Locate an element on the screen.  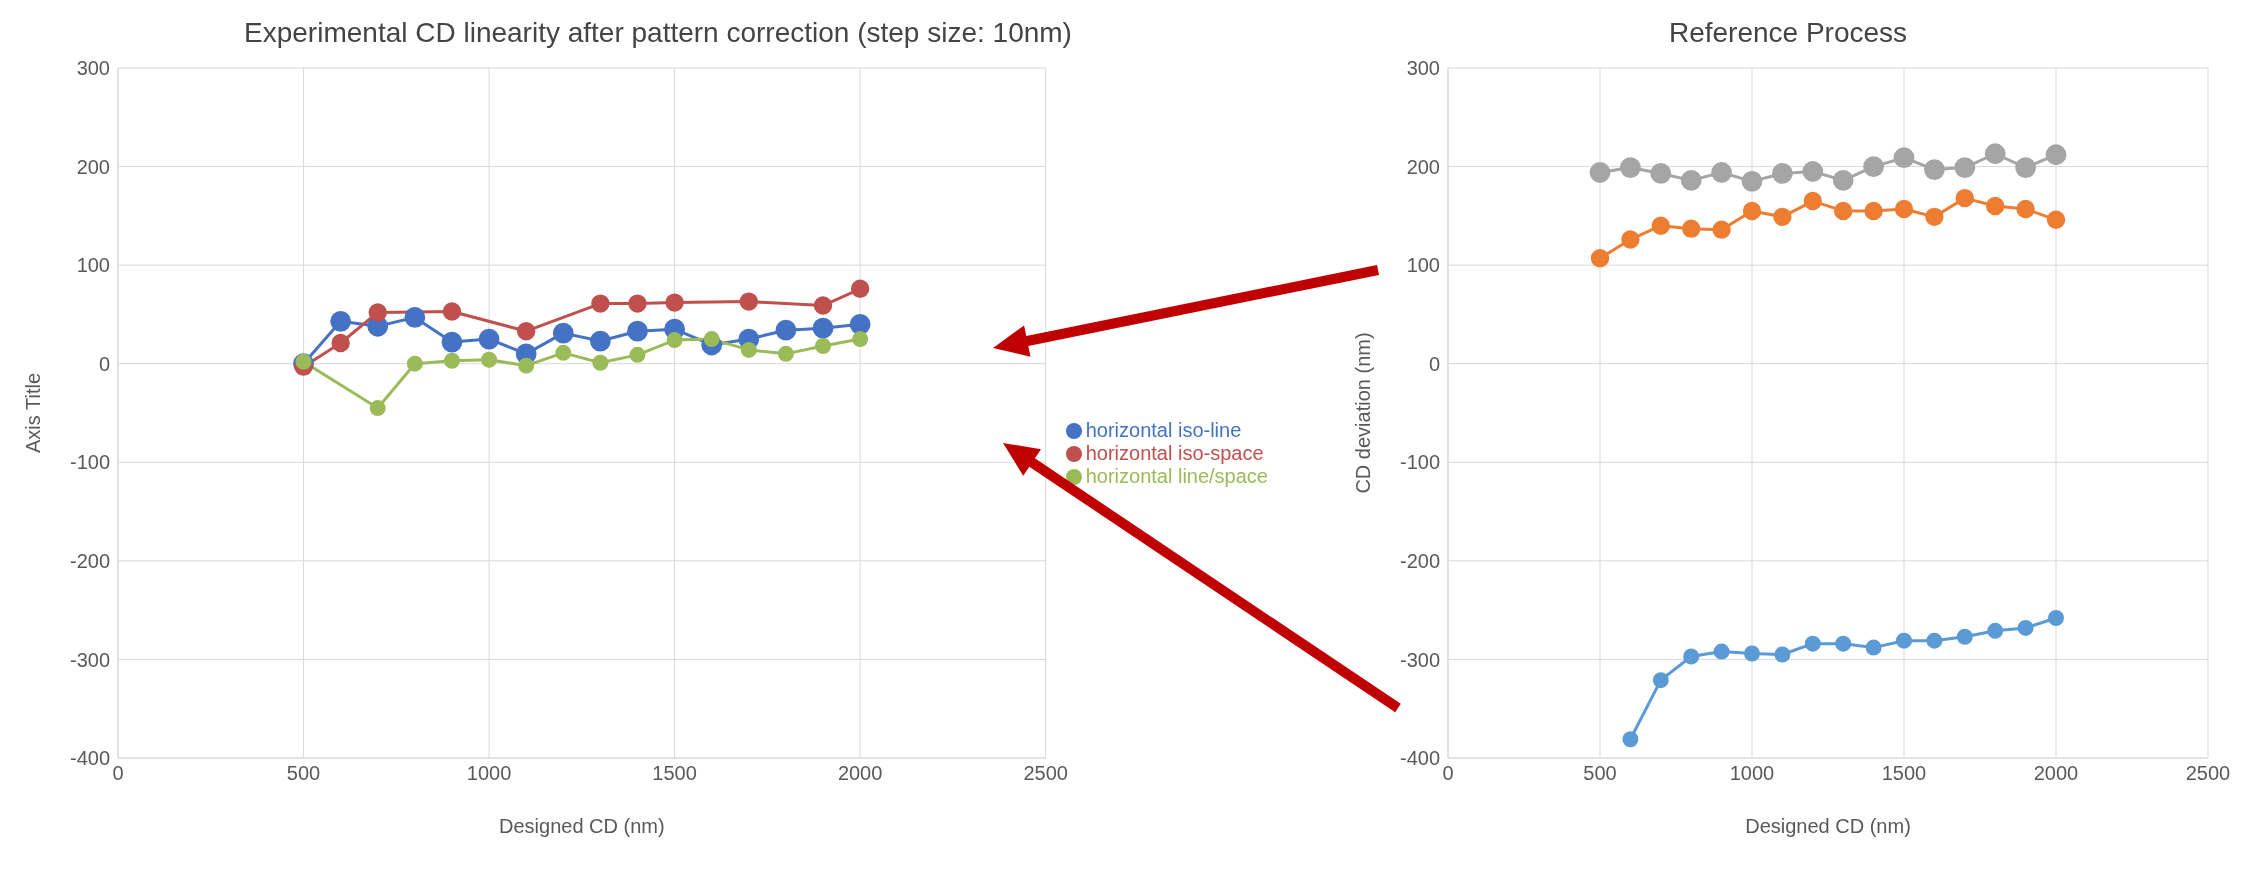
legend-label: horizontal iso-line is located at coordinates (1163, 429).